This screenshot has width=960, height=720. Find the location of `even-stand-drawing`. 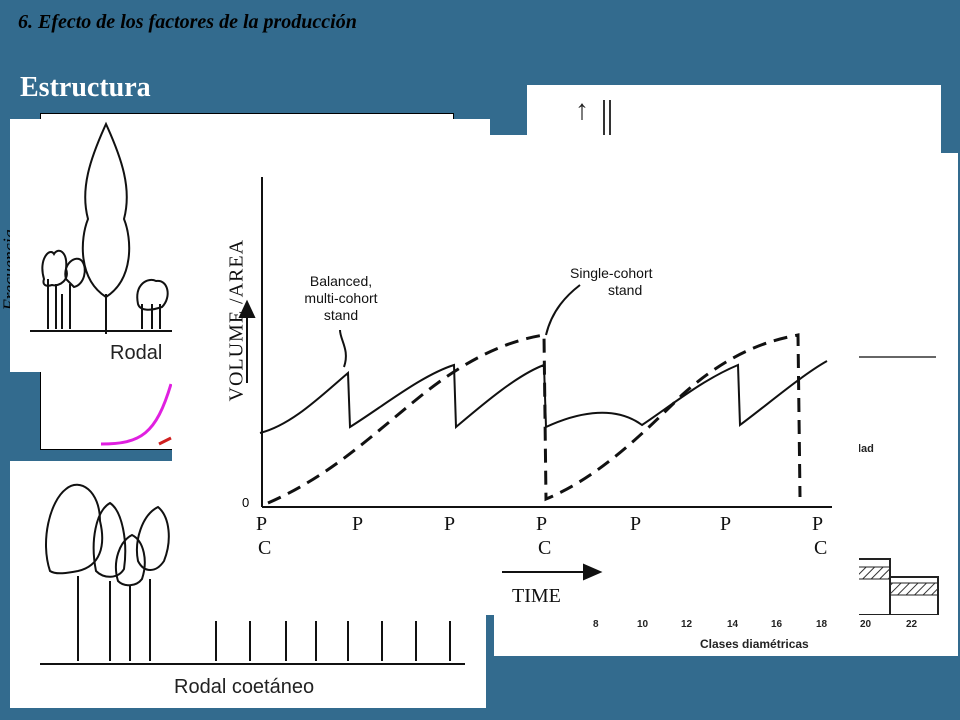

even-stand-drawing is located at coordinates (252, 574).